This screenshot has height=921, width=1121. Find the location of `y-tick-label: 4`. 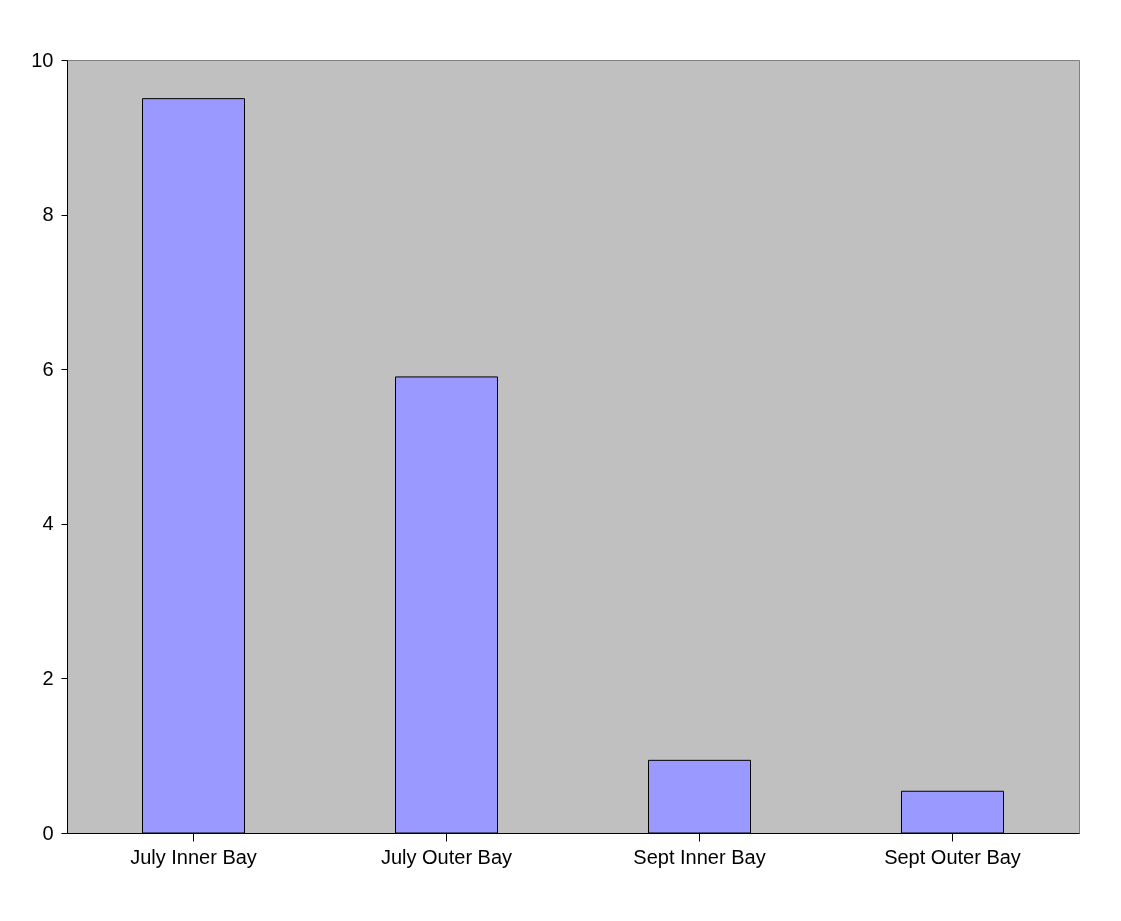

y-tick-label: 4 is located at coordinates (48, 523).